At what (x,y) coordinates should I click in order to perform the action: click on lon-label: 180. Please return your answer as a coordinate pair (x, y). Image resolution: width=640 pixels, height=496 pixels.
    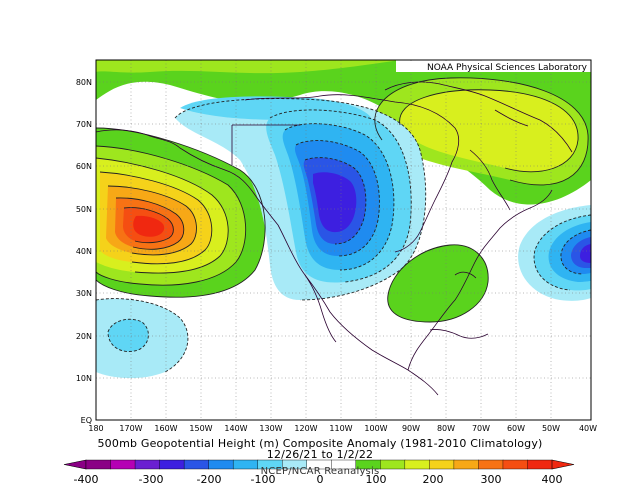
    Looking at the image, I should click on (95, 428).